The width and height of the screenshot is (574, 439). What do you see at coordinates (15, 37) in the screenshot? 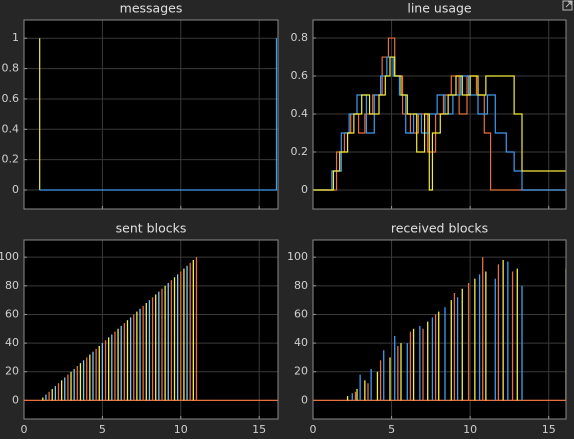
I see `y-tick-label: 1` at bounding box center [15, 37].